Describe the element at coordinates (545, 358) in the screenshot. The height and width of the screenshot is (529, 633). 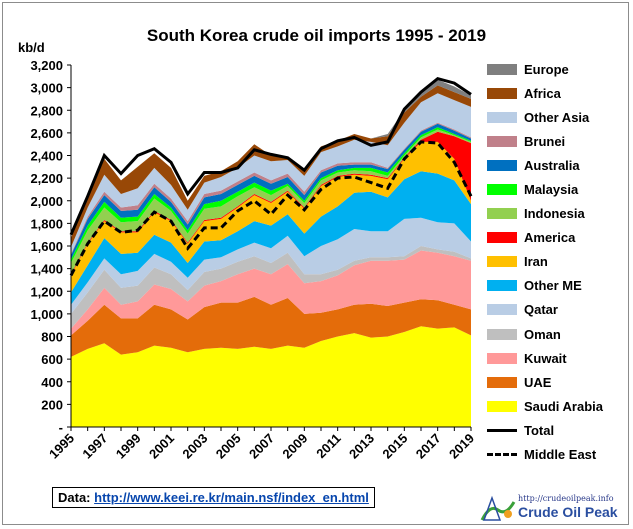
I see `legend-label: Kuwait` at that location.